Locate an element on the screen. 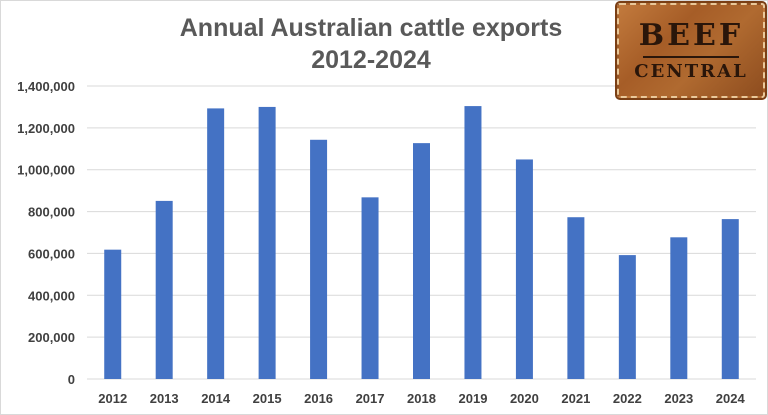 The width and height of the screenshot is (768, 415). bar-2017 is located at coordinates (370, 288).